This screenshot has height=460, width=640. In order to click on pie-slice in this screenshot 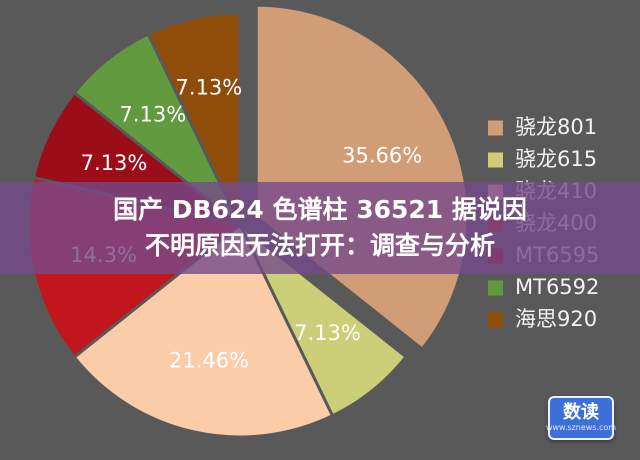, I will do `click(194, 118)`.